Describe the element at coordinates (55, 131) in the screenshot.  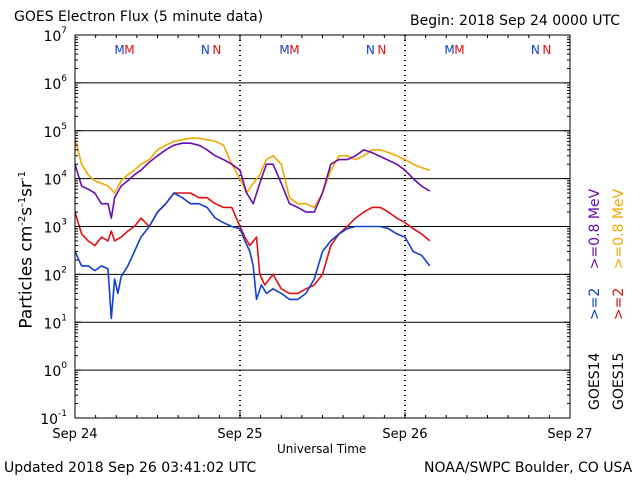
I see `y-tick-label: 10⁵` at that location.